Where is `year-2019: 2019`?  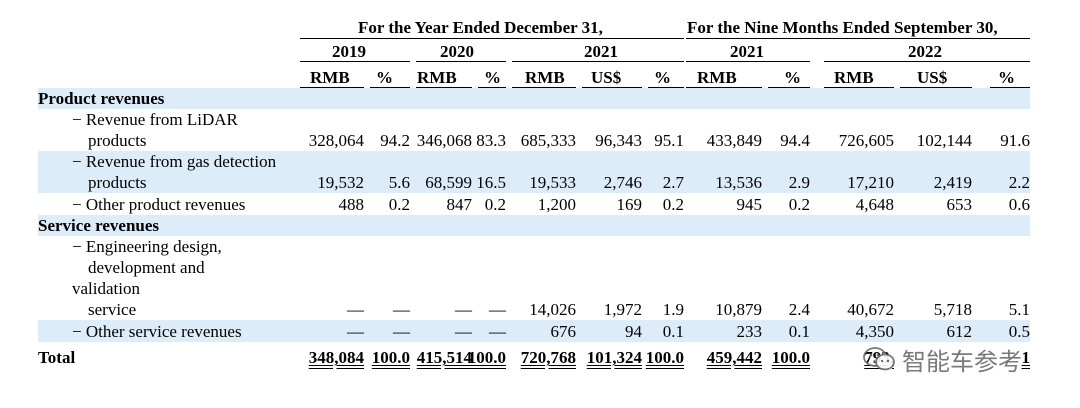
year-2019: 2019 is located at coordinates (349, 51).